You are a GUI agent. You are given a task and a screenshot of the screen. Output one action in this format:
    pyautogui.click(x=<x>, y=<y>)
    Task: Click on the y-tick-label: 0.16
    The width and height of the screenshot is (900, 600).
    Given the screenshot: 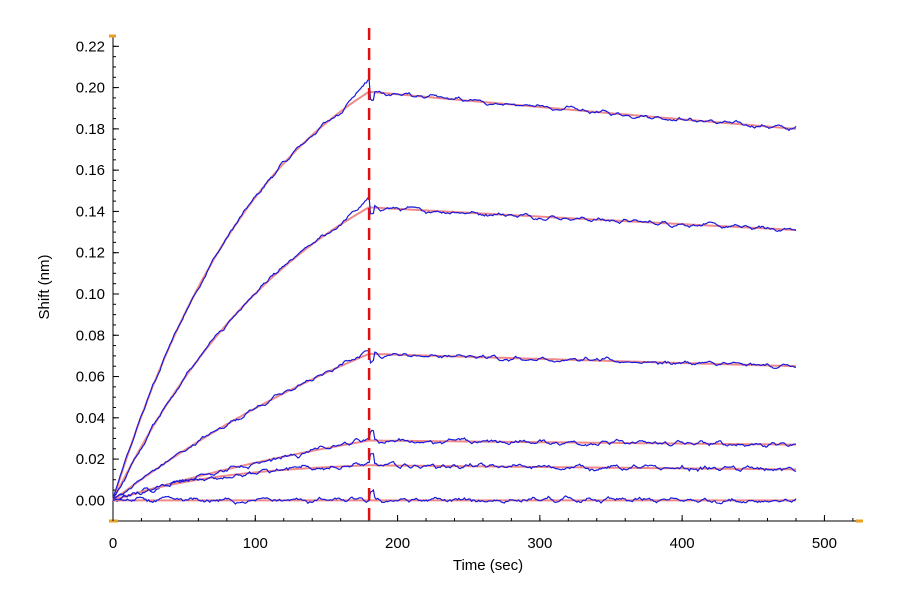 What is the action you would take?
    pyautogui.click(x=90, y=170)
    